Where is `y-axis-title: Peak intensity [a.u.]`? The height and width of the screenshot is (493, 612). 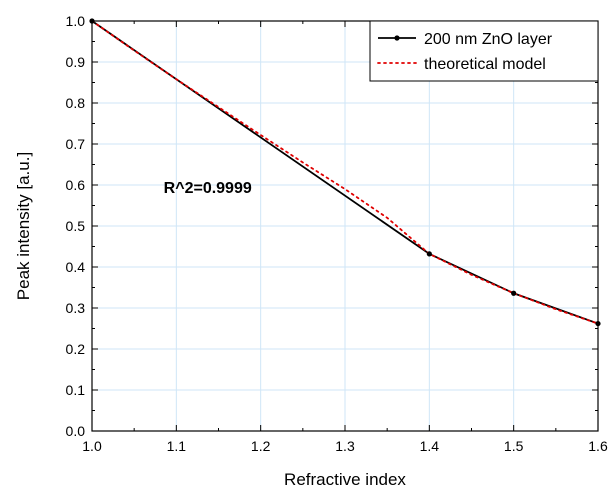 y-axis-title: Peak intensity [a.u.] is located at coordinates (23, 226).